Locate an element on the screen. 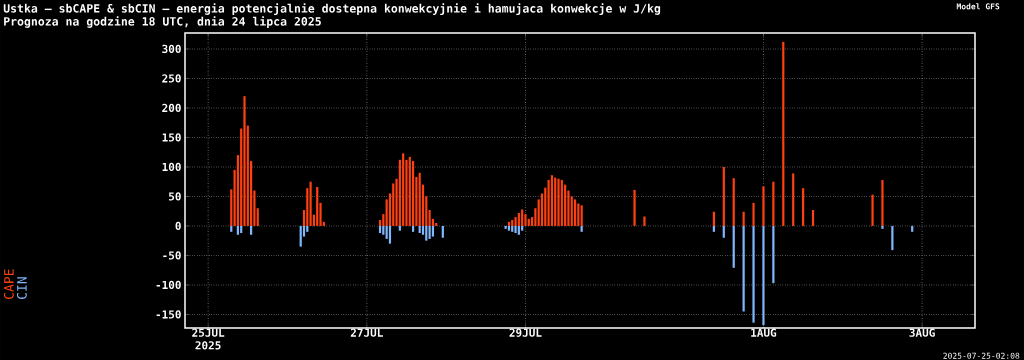 This screenshot has width=1024, height=360. y-tick-label: -50 is located at coordinates (172, 255).